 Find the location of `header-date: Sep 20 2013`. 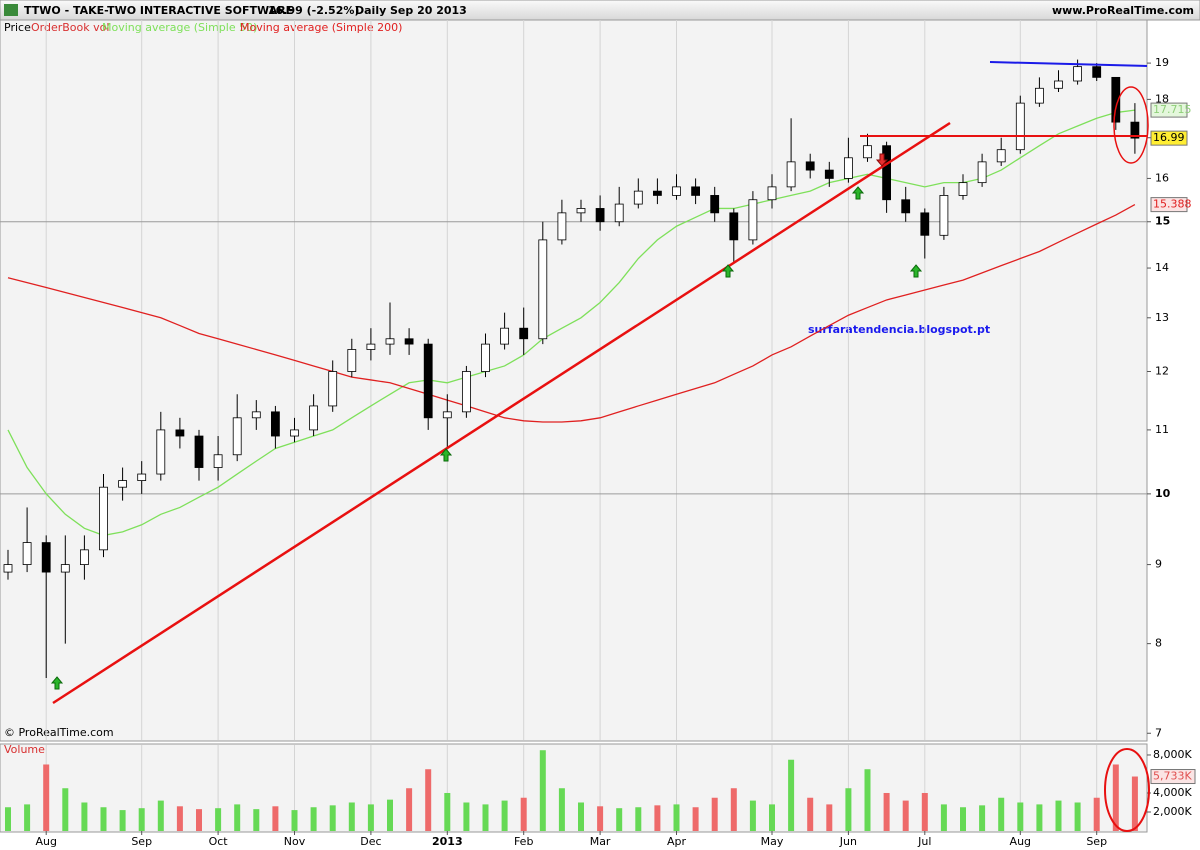

header-date: Sep 20 2013 is located at coordinates (428, 10).